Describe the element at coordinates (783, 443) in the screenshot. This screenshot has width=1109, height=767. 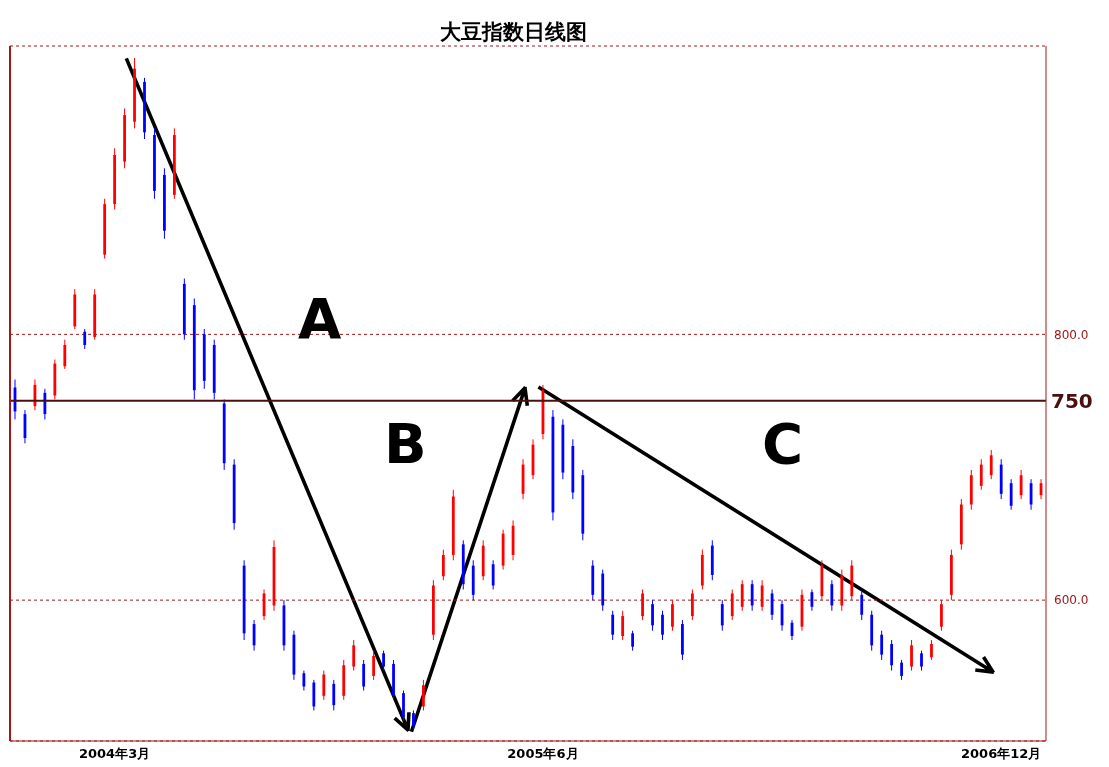
I see `annotation: C` at that location.